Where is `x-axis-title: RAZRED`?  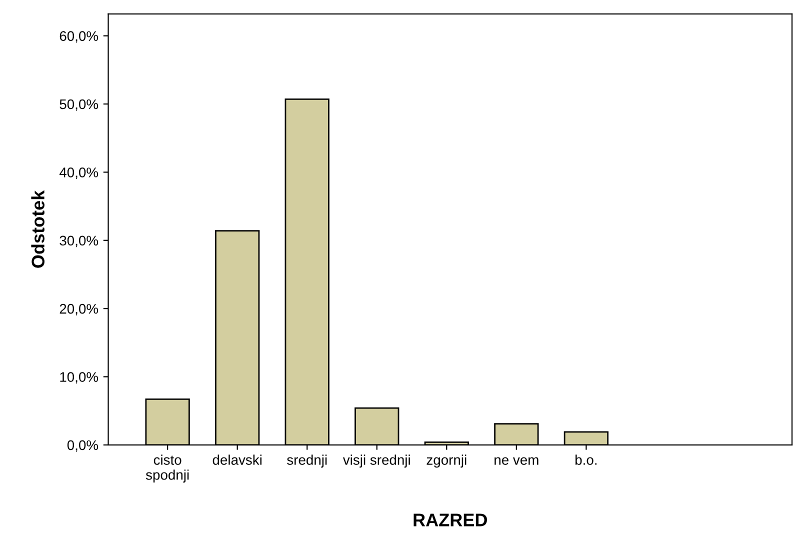
x-axis-title: RAZRED is located at coordinates (450, 520).